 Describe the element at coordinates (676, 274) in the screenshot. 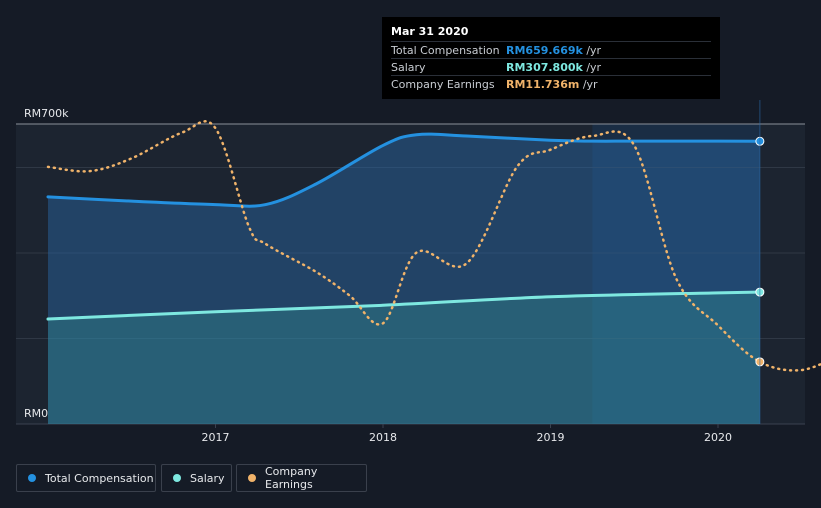

I see `highlight-region` at that location.